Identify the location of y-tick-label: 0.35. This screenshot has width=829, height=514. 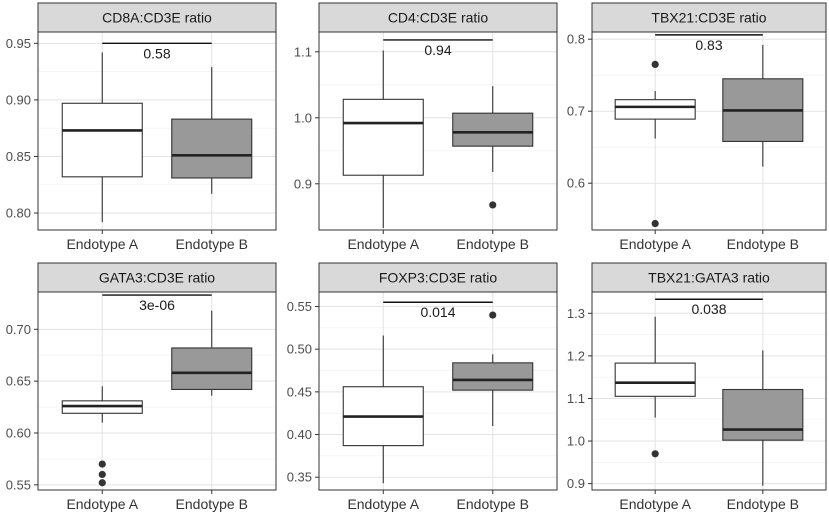
(299, 477).